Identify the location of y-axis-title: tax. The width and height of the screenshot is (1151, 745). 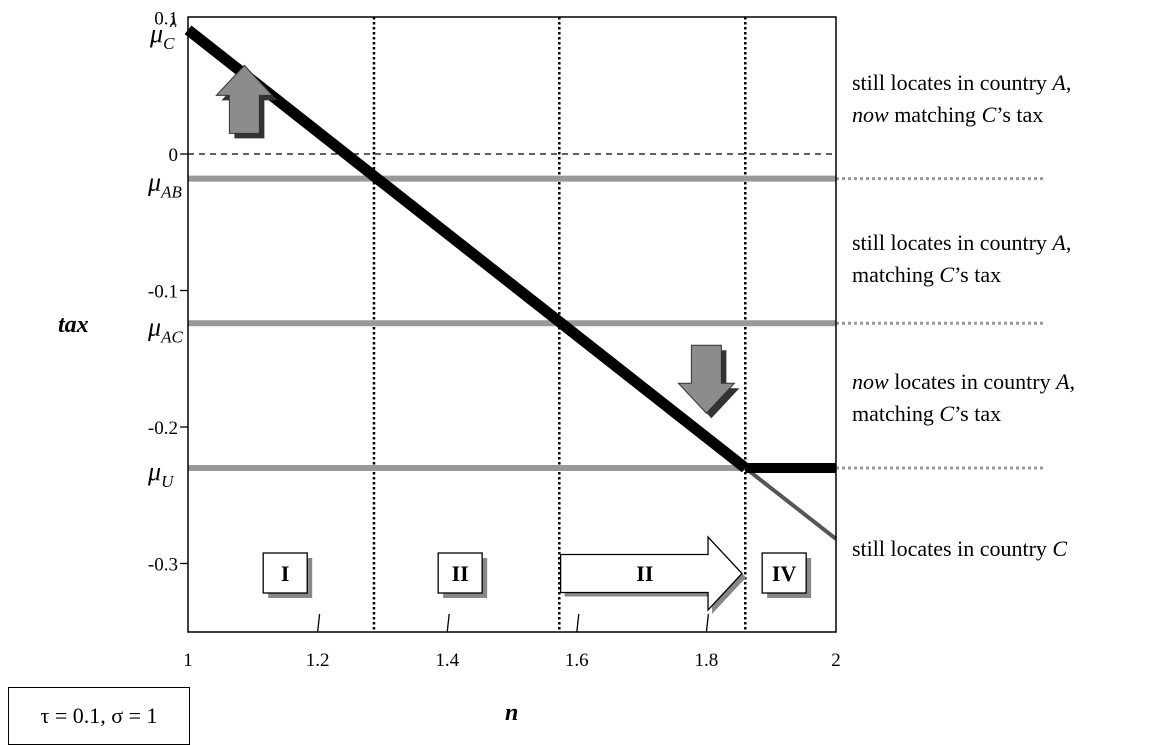
(73, 325).